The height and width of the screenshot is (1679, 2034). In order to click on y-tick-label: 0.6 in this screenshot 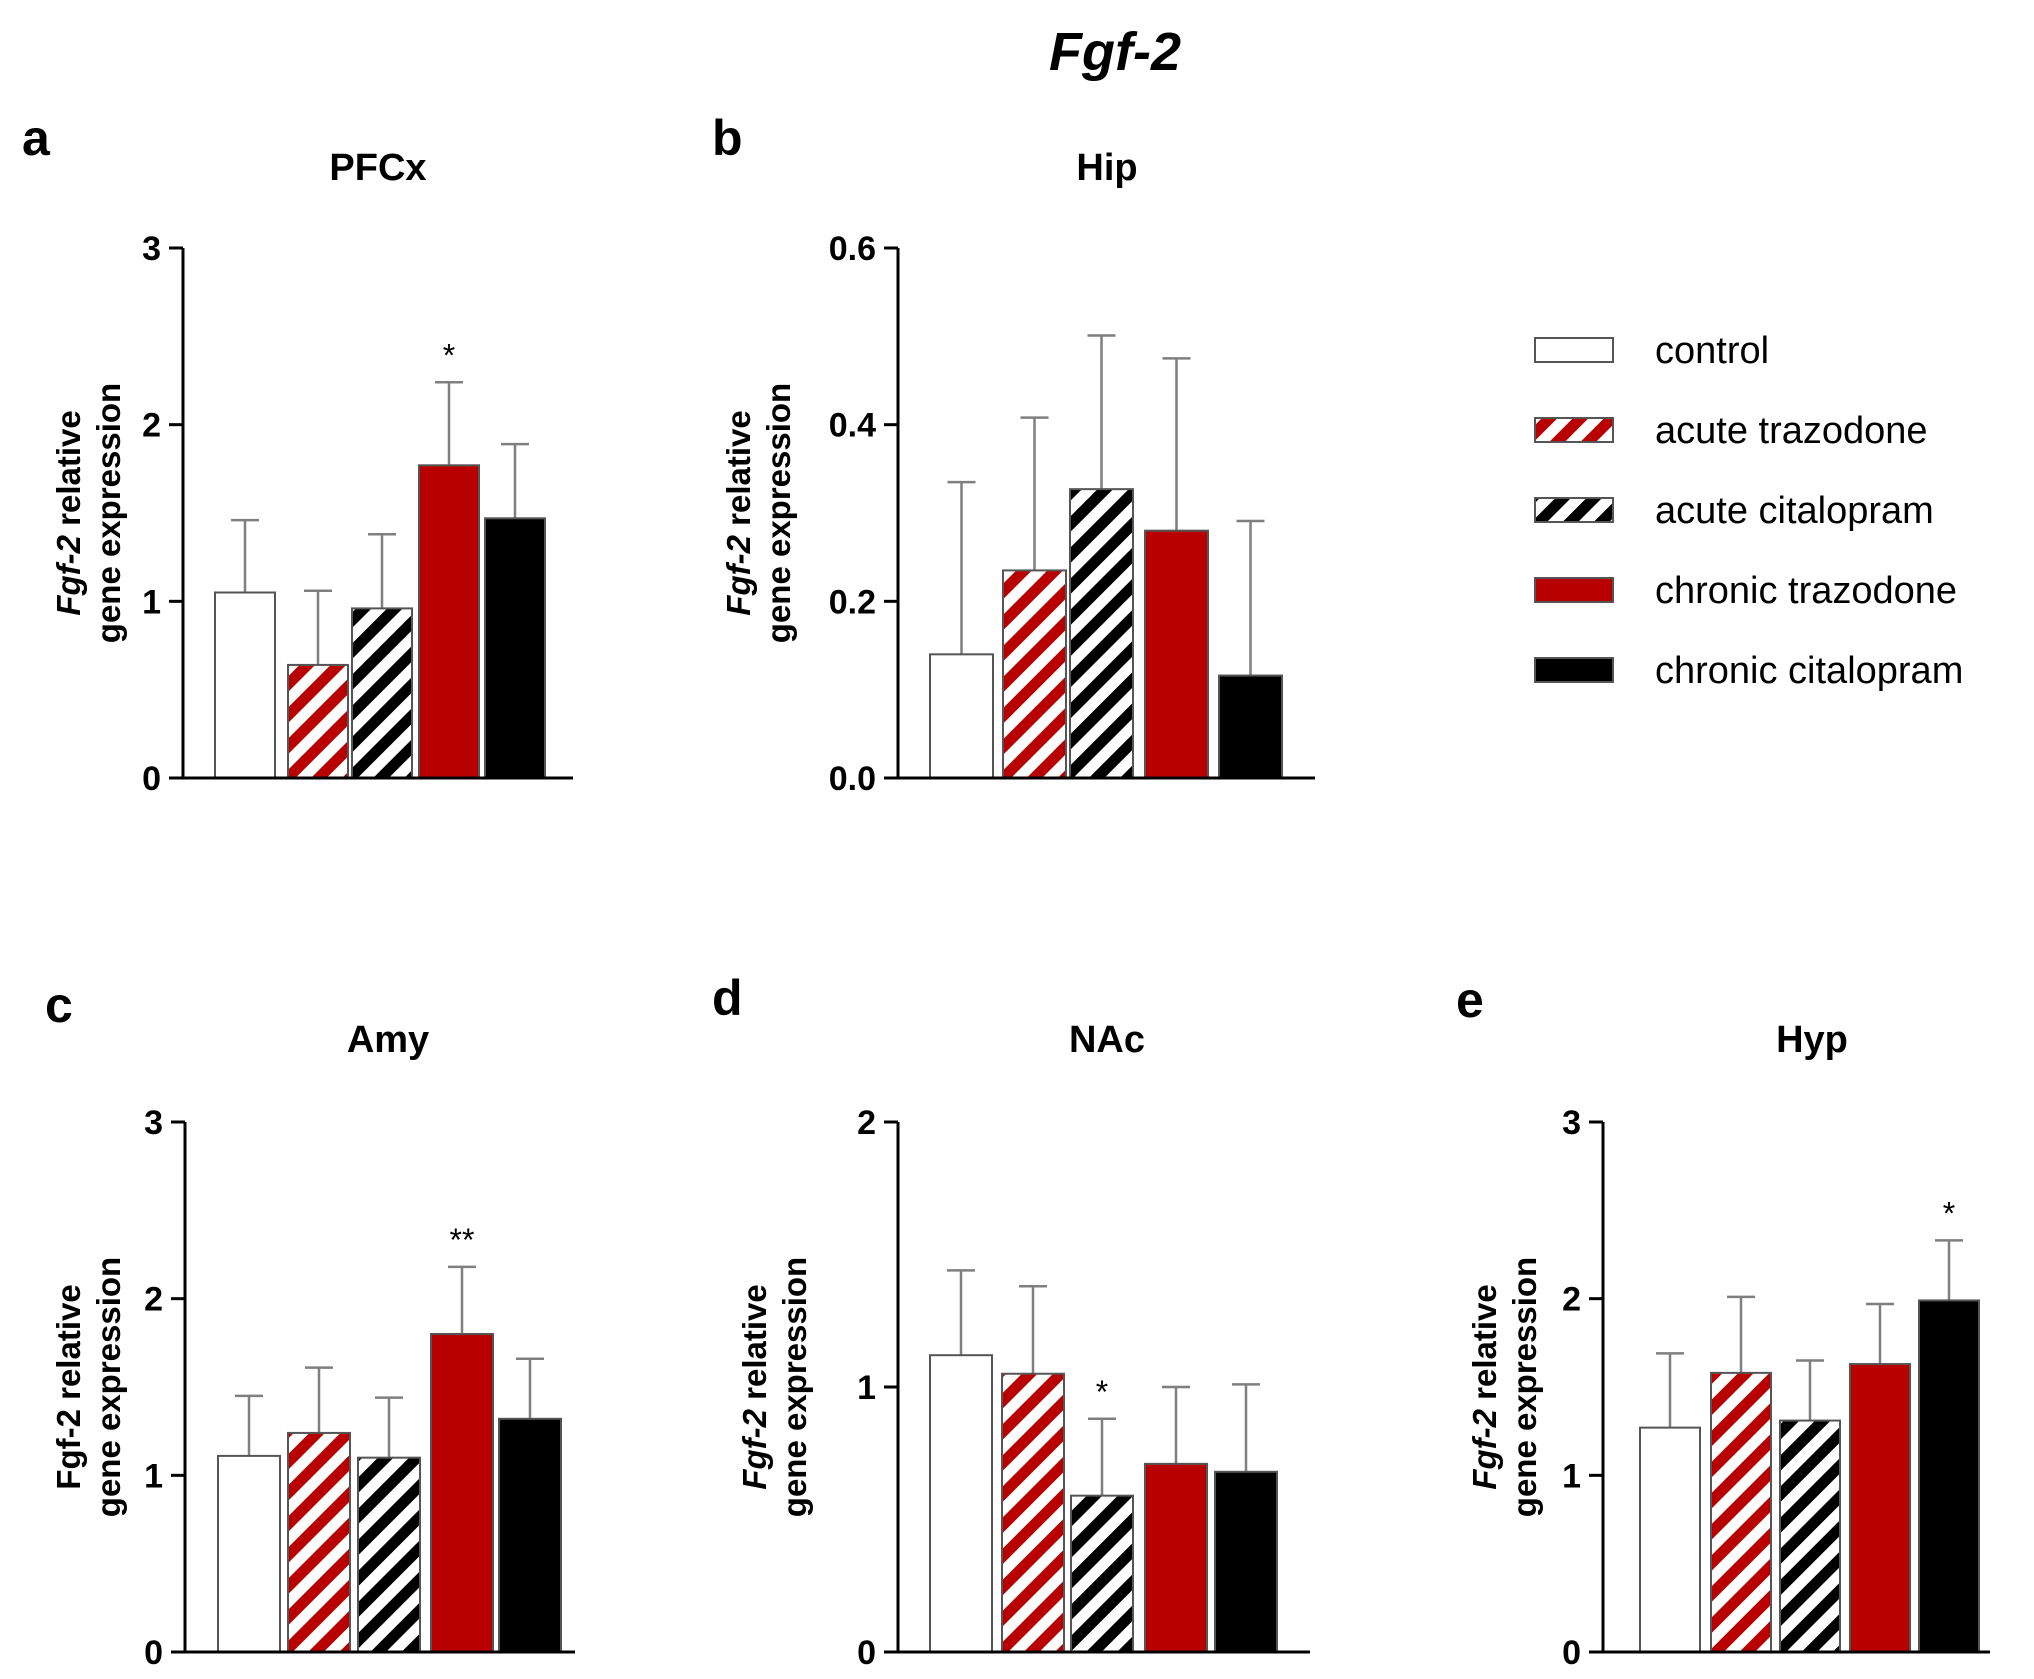, I will do `click(852, 249)`.